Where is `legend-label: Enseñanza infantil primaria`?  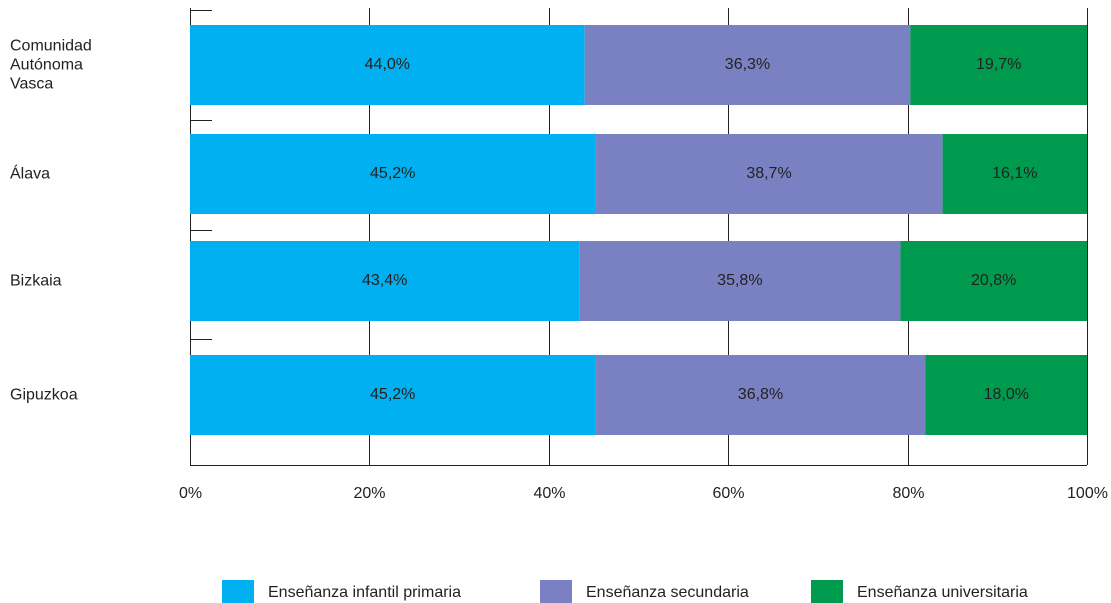
legend-label: Enseñanza infantil primaria is located at coordinates (364, 592).